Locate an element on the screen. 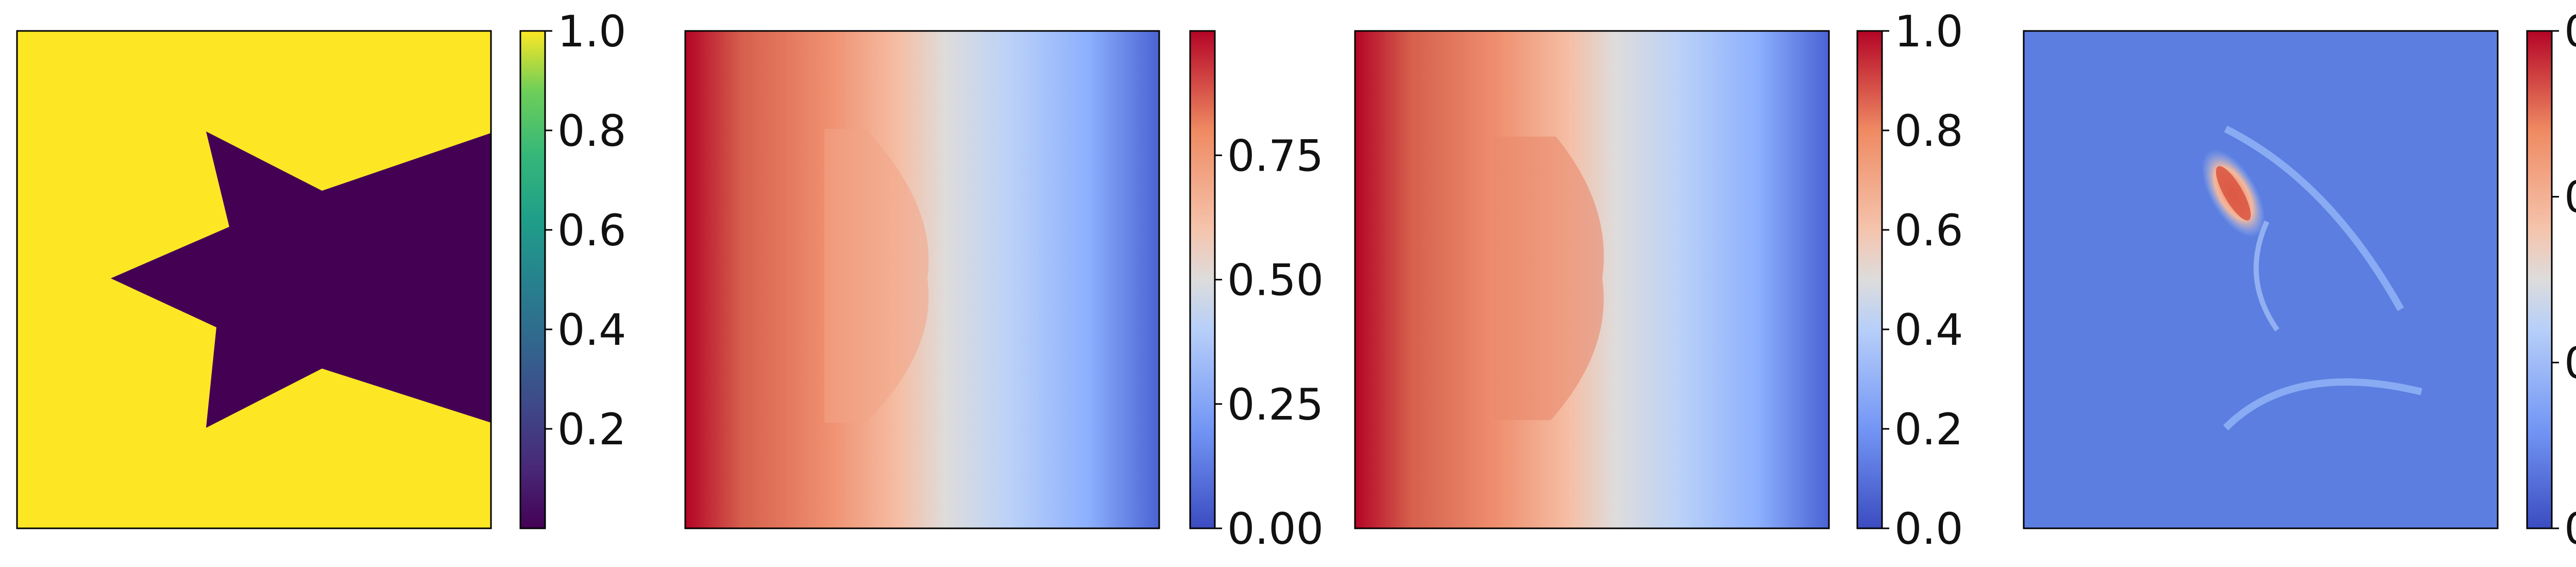  prediction-front is located at coordinates (876, 276).